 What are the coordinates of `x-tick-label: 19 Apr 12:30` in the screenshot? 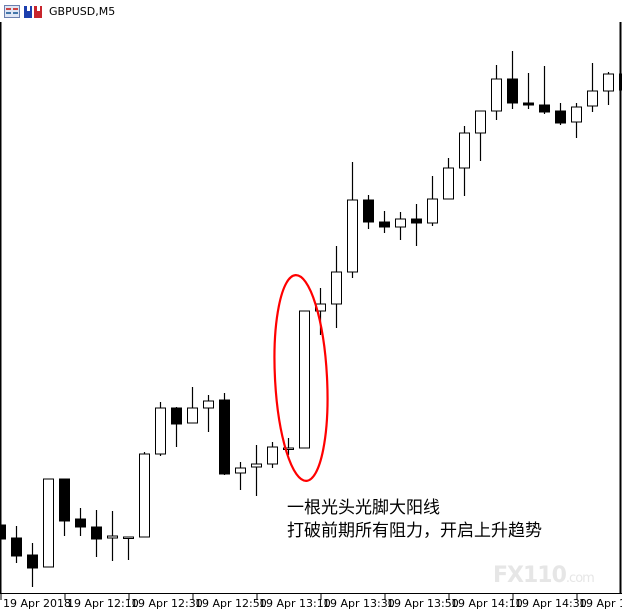 It's located at (167, 603).